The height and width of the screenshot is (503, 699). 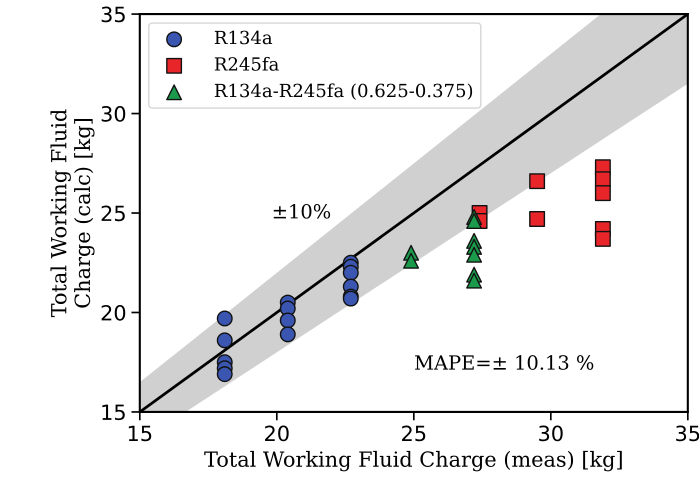 What do you see at coordinates (687, 434) in the screenshot?
I see `x-tick-label: 35` at bounding box center [687, 434].